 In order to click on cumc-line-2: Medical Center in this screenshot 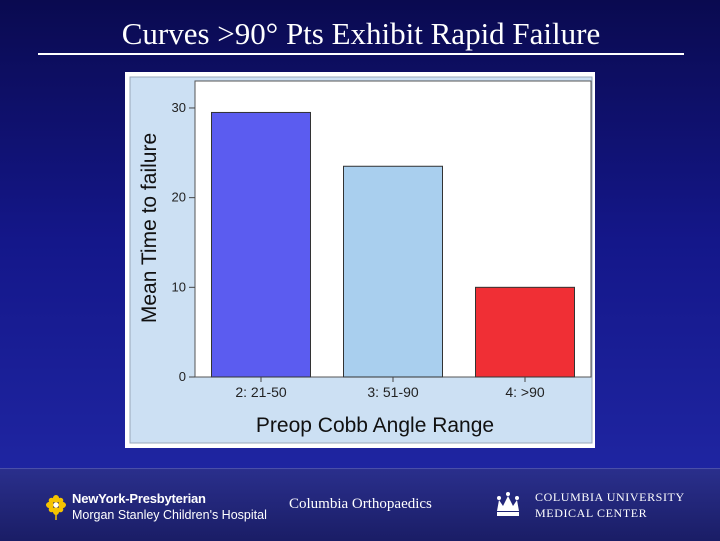, I will do `click(591, 513)`.